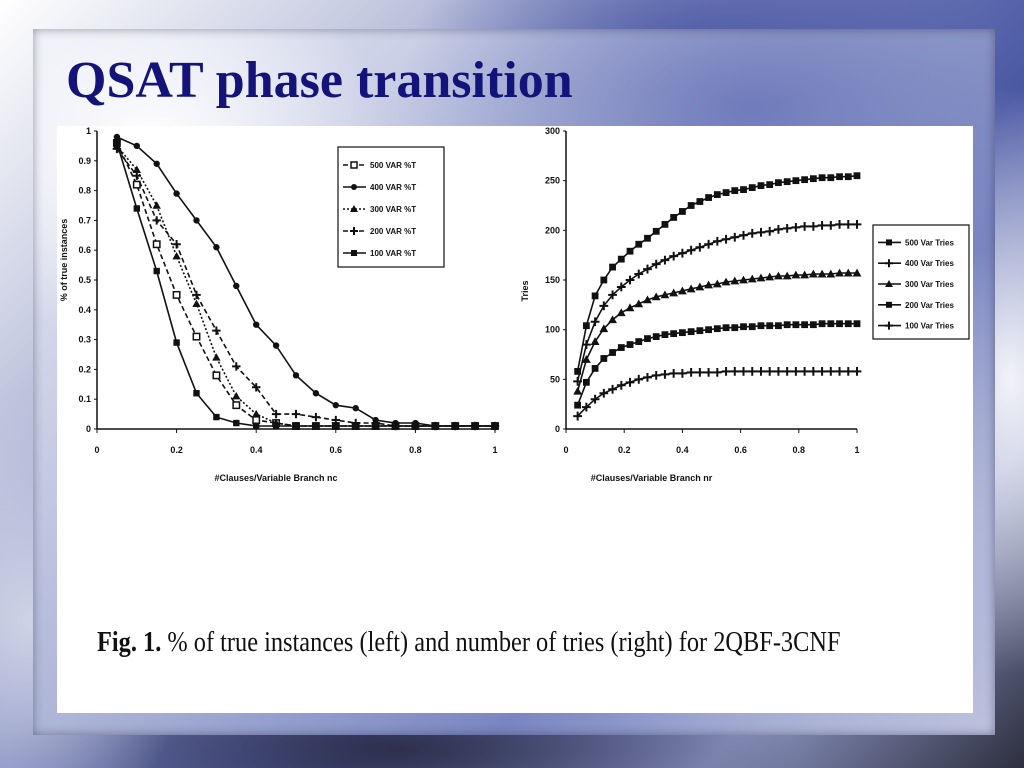  Describe the element at coordinates (84, 340) in the screenshot. I see `left-y-tick-label: 0.3` at that location.